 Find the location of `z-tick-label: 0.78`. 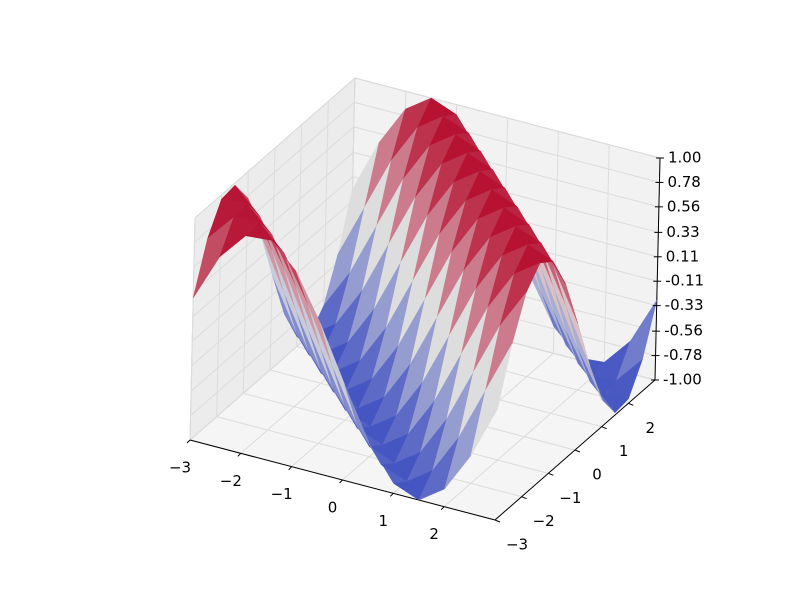

z-tick-label: 0.78 is located at coordinates (683, 182).